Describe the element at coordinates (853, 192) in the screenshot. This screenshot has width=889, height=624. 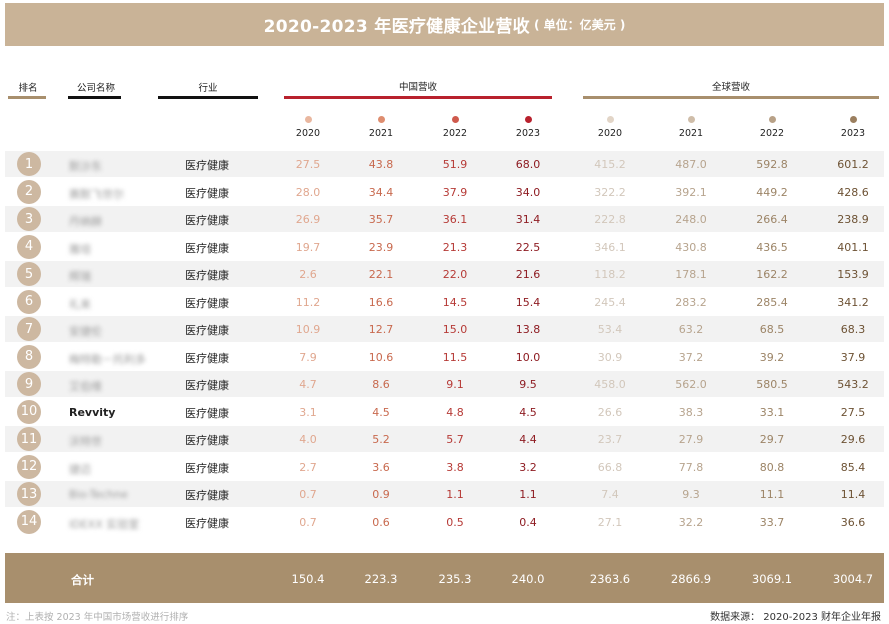
I see `global-revenue-2023: 428.6` at that location.